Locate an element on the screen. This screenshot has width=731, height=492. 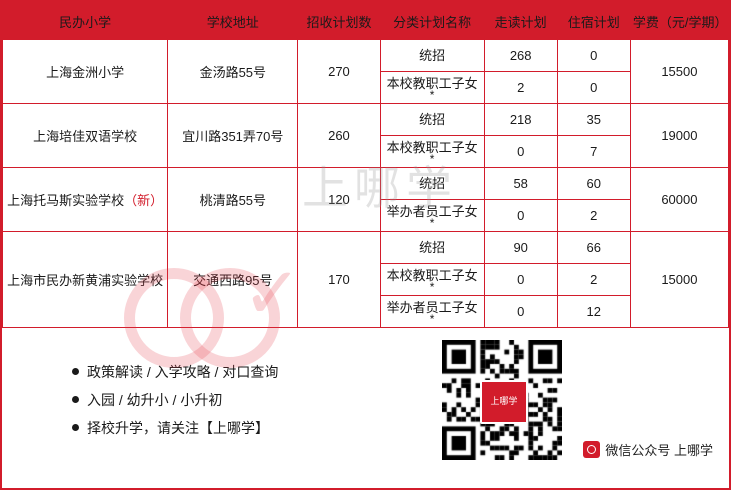
cell-day-plan: 58 is located at coordinates (520, 183).